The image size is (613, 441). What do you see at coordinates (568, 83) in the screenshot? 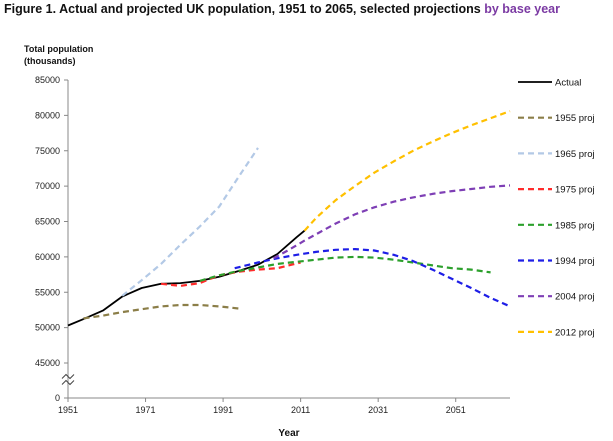
I see `legend-label-actual: Actual` at bounding box center [568, 83].